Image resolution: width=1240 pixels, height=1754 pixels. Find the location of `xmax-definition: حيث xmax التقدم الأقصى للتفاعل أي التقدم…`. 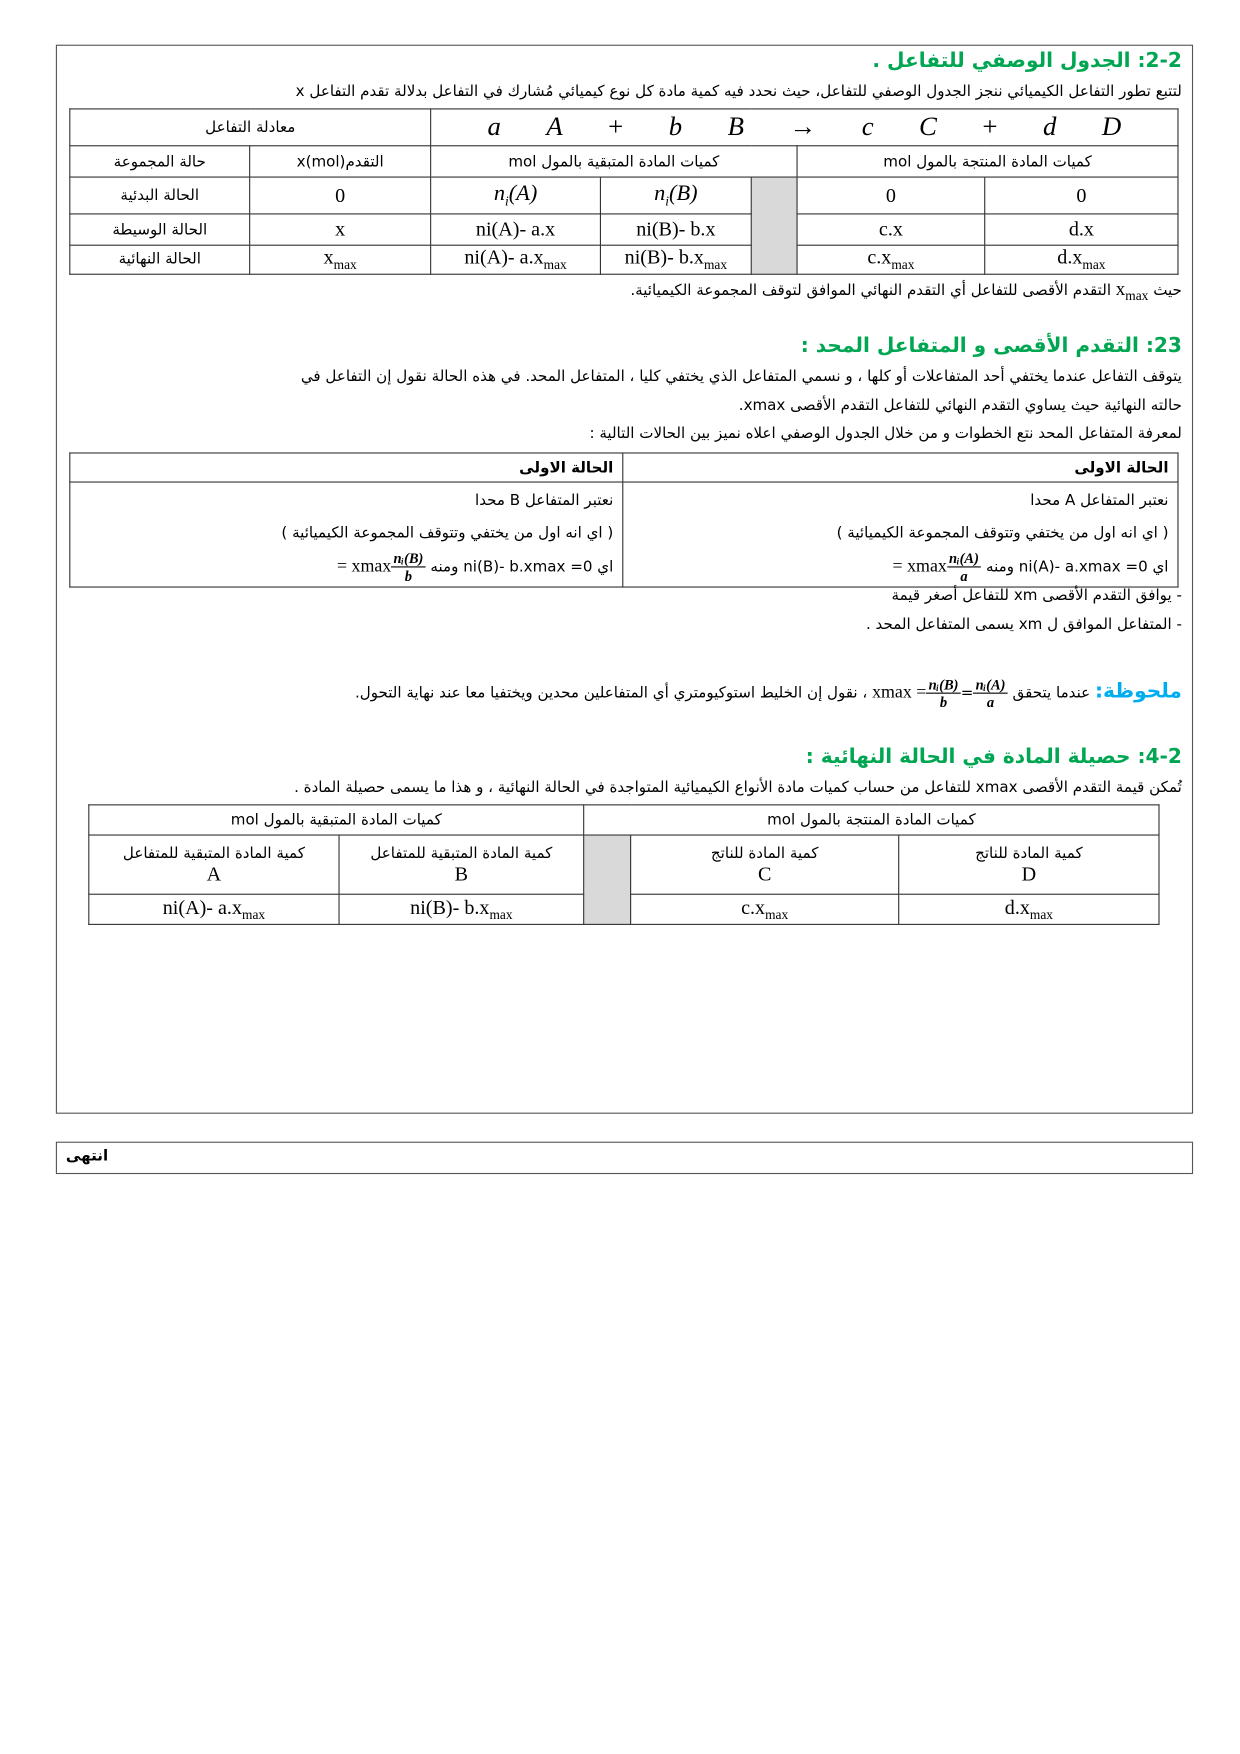

xmax-definition: حيث xmax التقدم الأقصى للتفاعل أي التقدم… is located at coordinates (906, 291).